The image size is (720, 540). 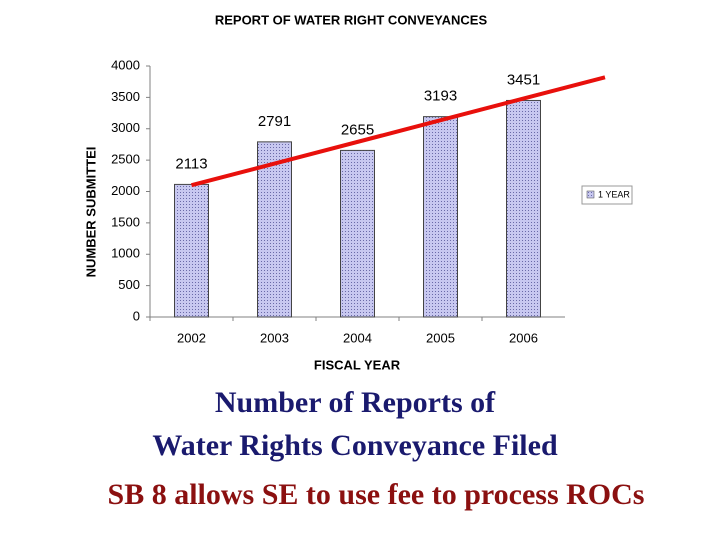 I want to click on y-tick-label: 3500, so click(x=125, y=96).